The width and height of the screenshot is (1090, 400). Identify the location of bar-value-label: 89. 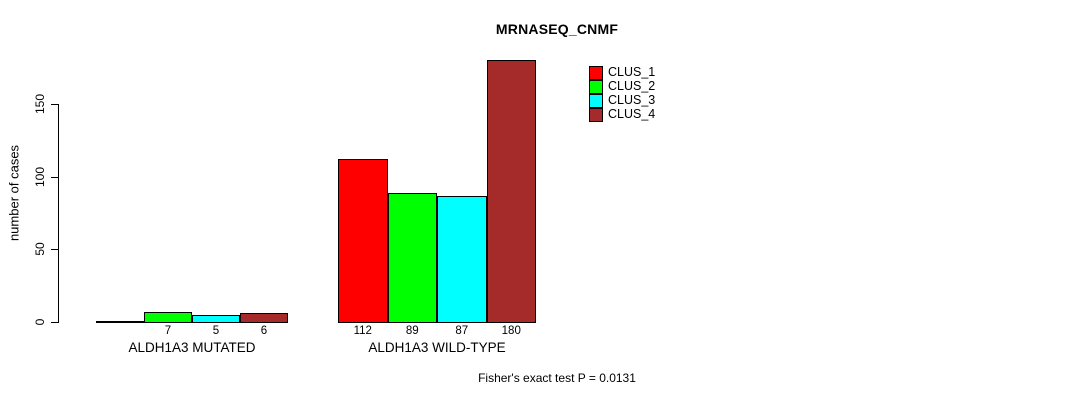
(412, 331).